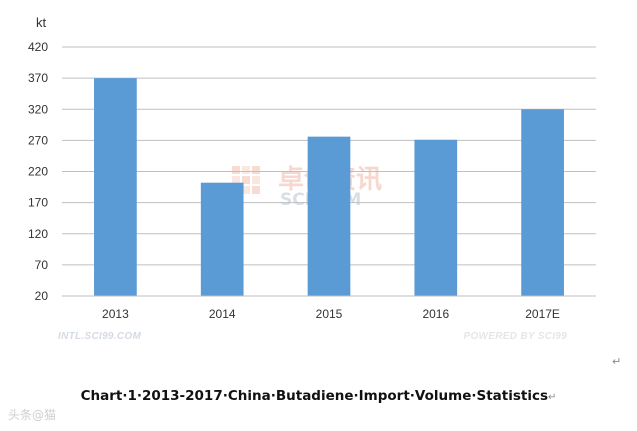  What do you see at coordinates (115, 314) in the screenshot?
I see `x-tick-label: 2013` at bounding box center [115, 314].